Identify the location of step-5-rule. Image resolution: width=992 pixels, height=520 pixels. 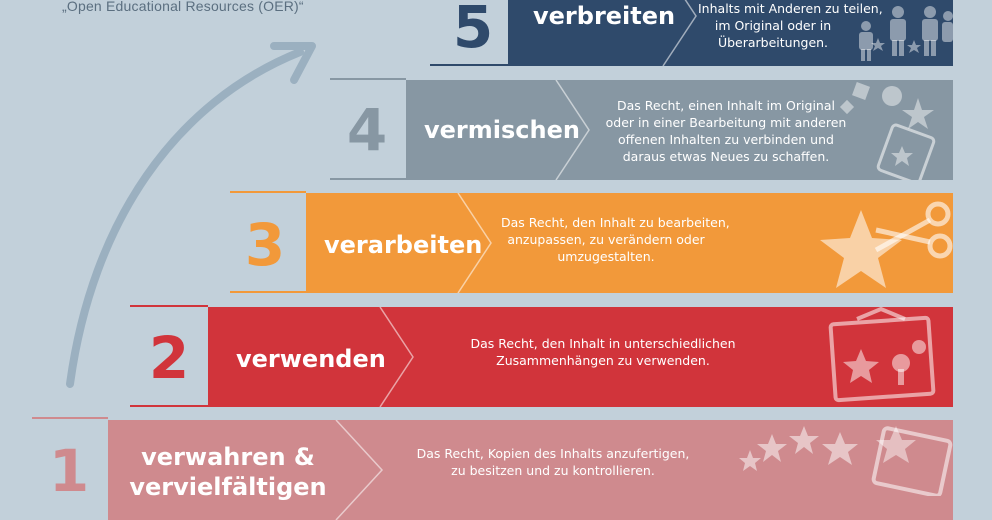
(469, 65).